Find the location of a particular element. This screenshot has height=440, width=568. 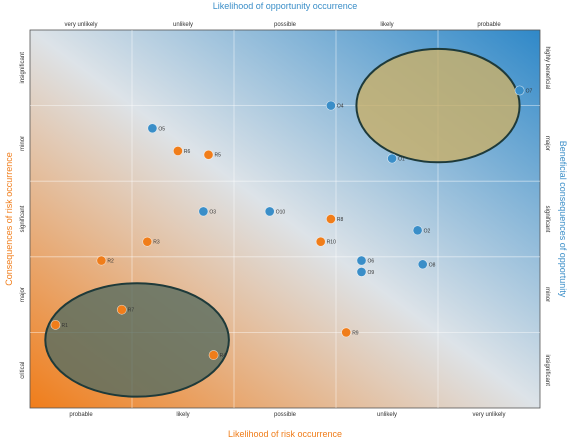

opportunity-point-o10 is located at coordinates (269, 211).